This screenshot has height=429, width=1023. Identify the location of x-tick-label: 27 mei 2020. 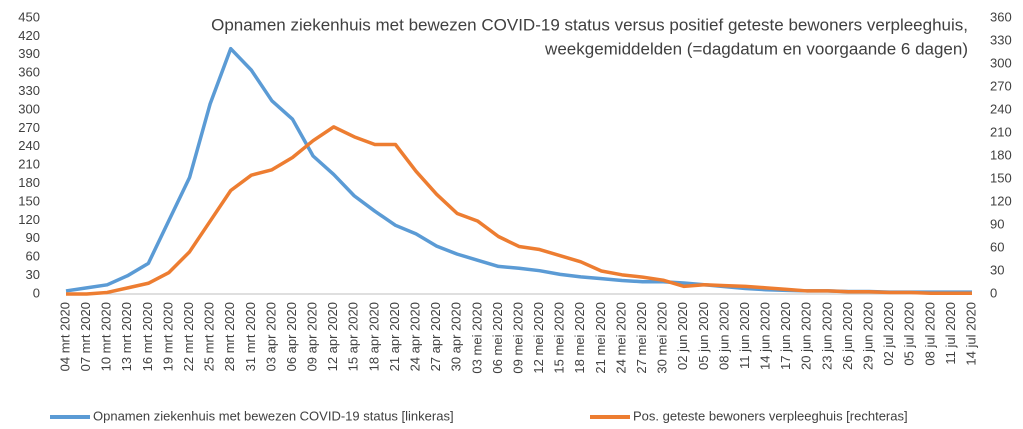
(641, 338).